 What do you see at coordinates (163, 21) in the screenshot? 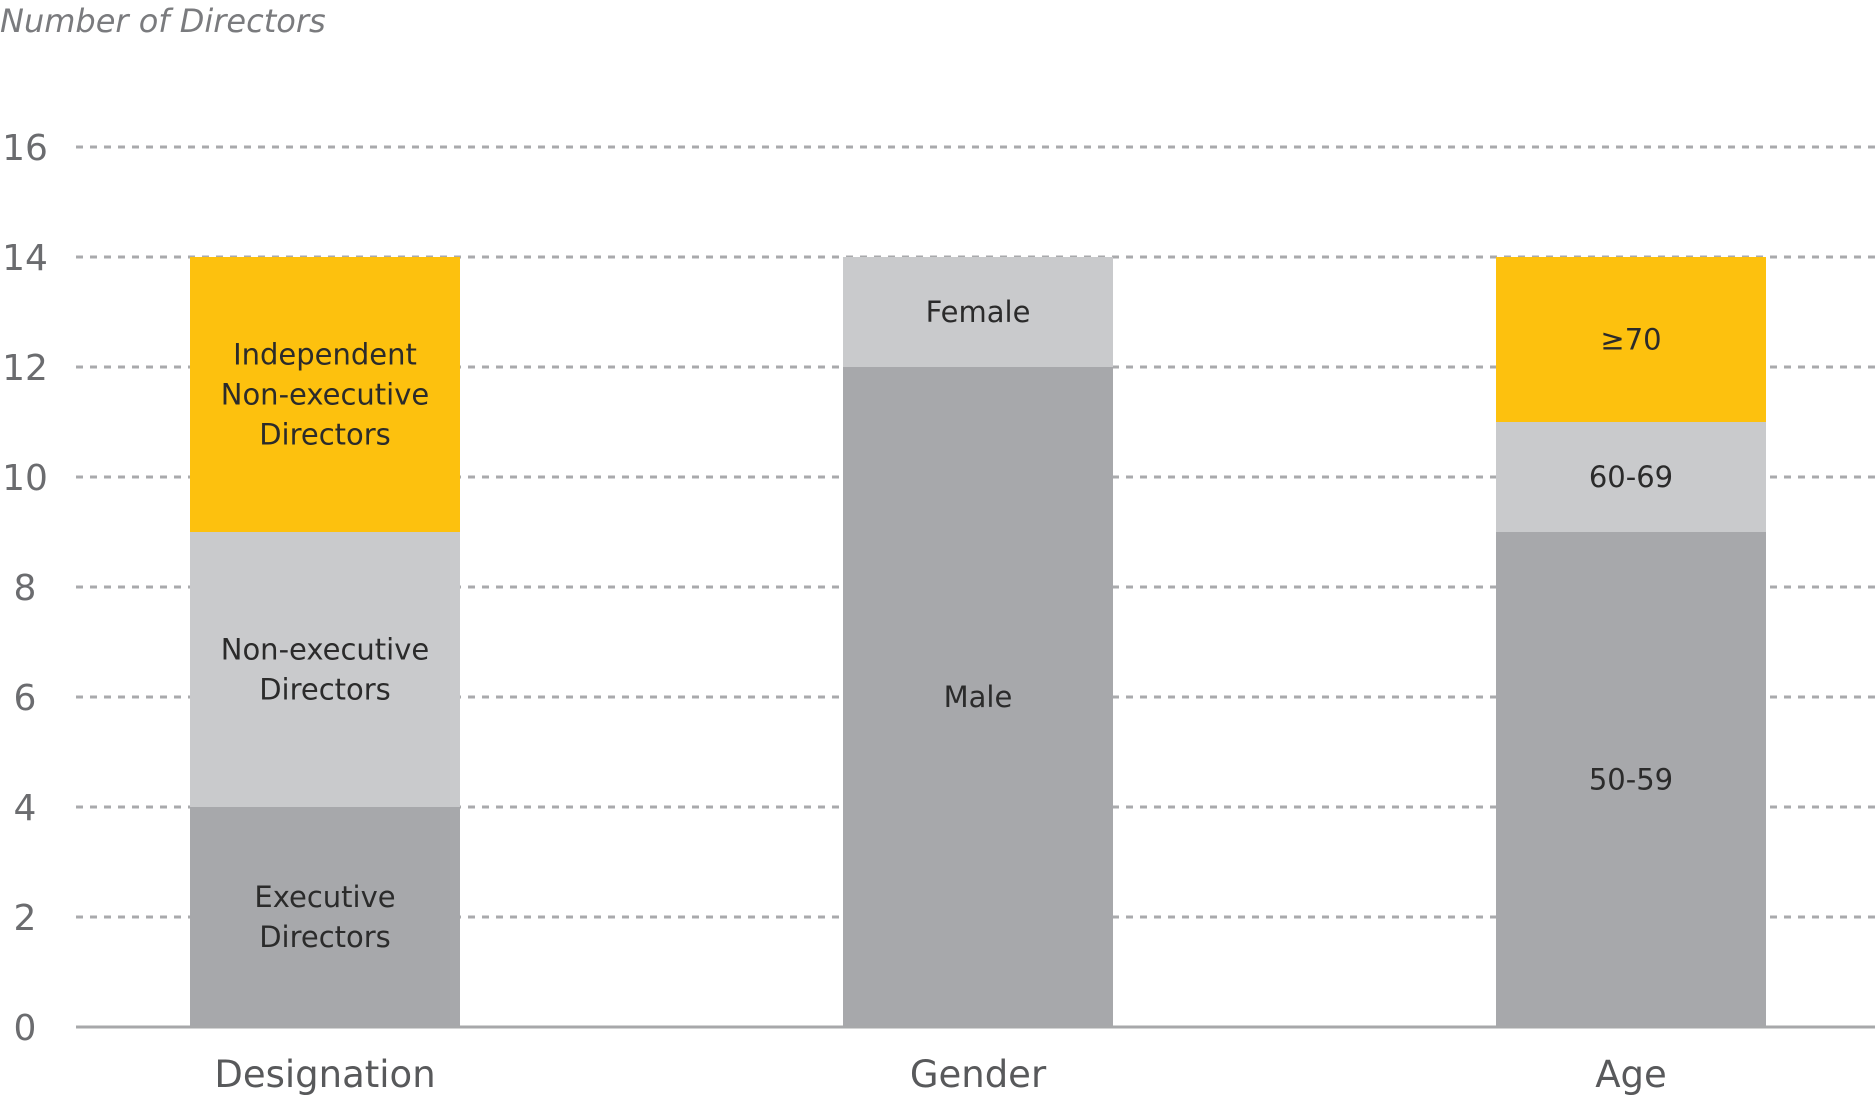
I see `y-axis-label: Number of Directors` at bounding box center [163, 21].